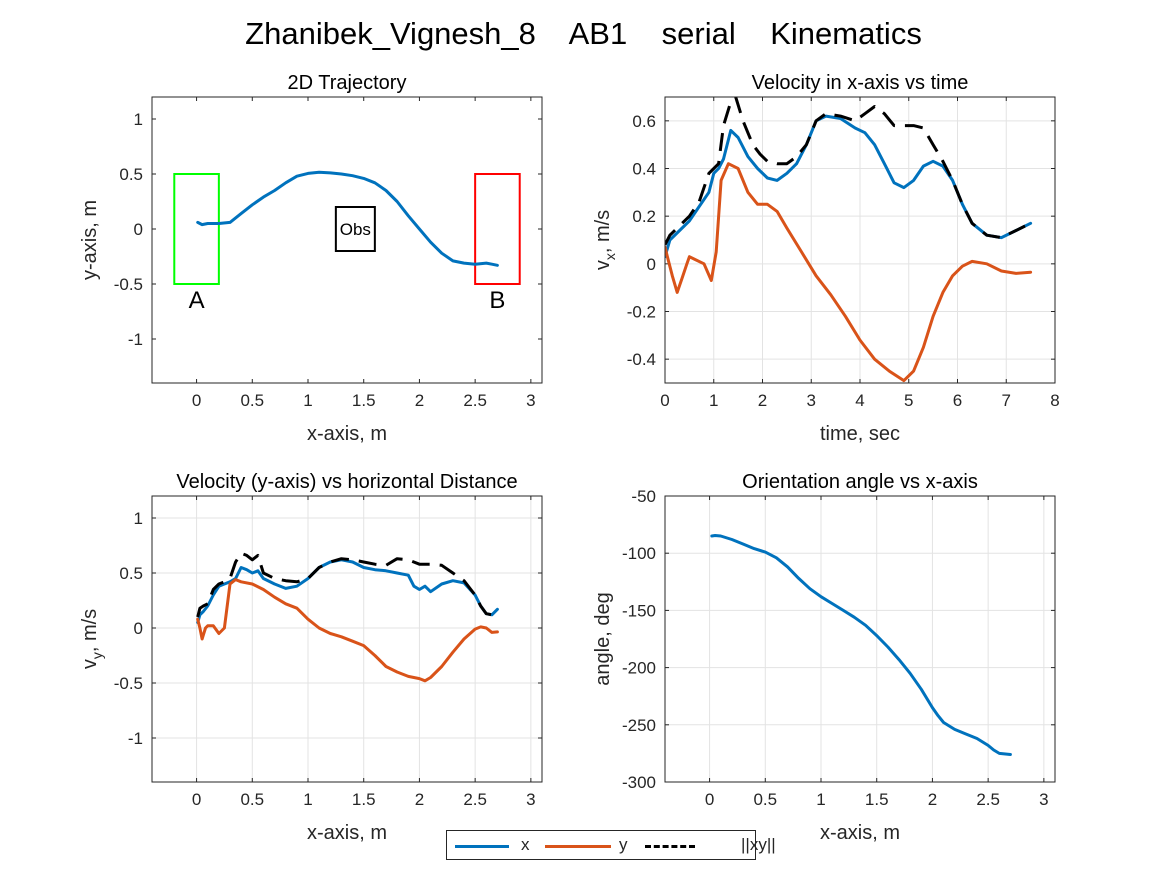 This screenshot has height=875, width=1167. What do you see at coordinates (859, 400) in the screenshot?
I see `x-tick-label: 4` at bounding box center [859, 400].